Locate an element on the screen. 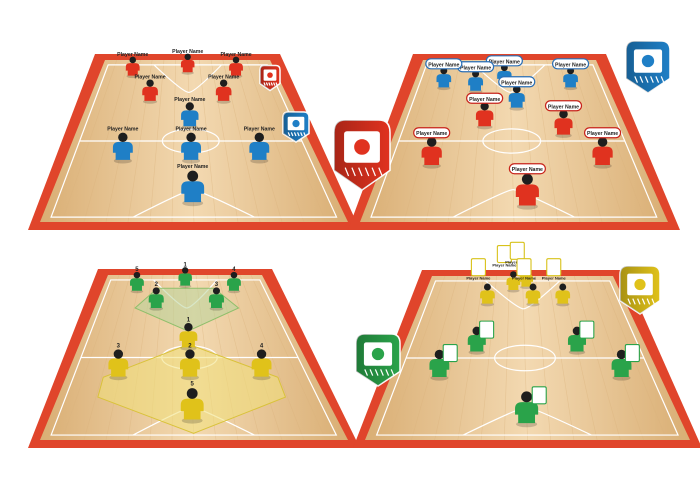 The width and height of the screenshot is (700, 490). player-number: 2 is located at coordinates (157, 285).